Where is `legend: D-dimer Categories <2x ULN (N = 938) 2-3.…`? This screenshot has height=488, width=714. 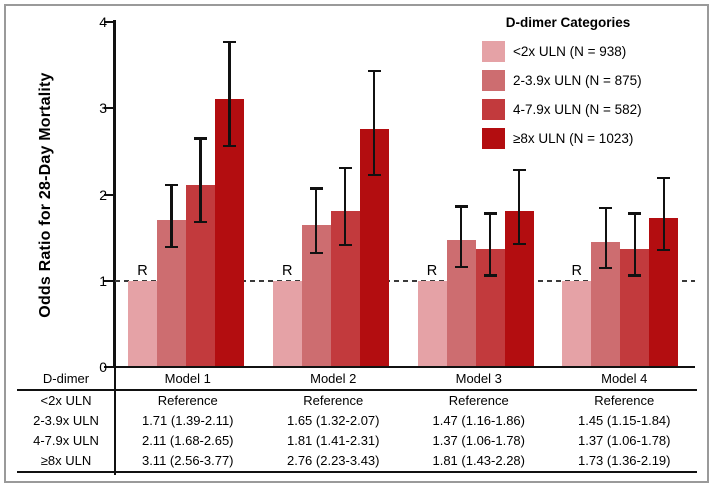
legend: D-dimer Categories <2x ULN (N = 938) 2-3.… is located at coordinates (568, 86).